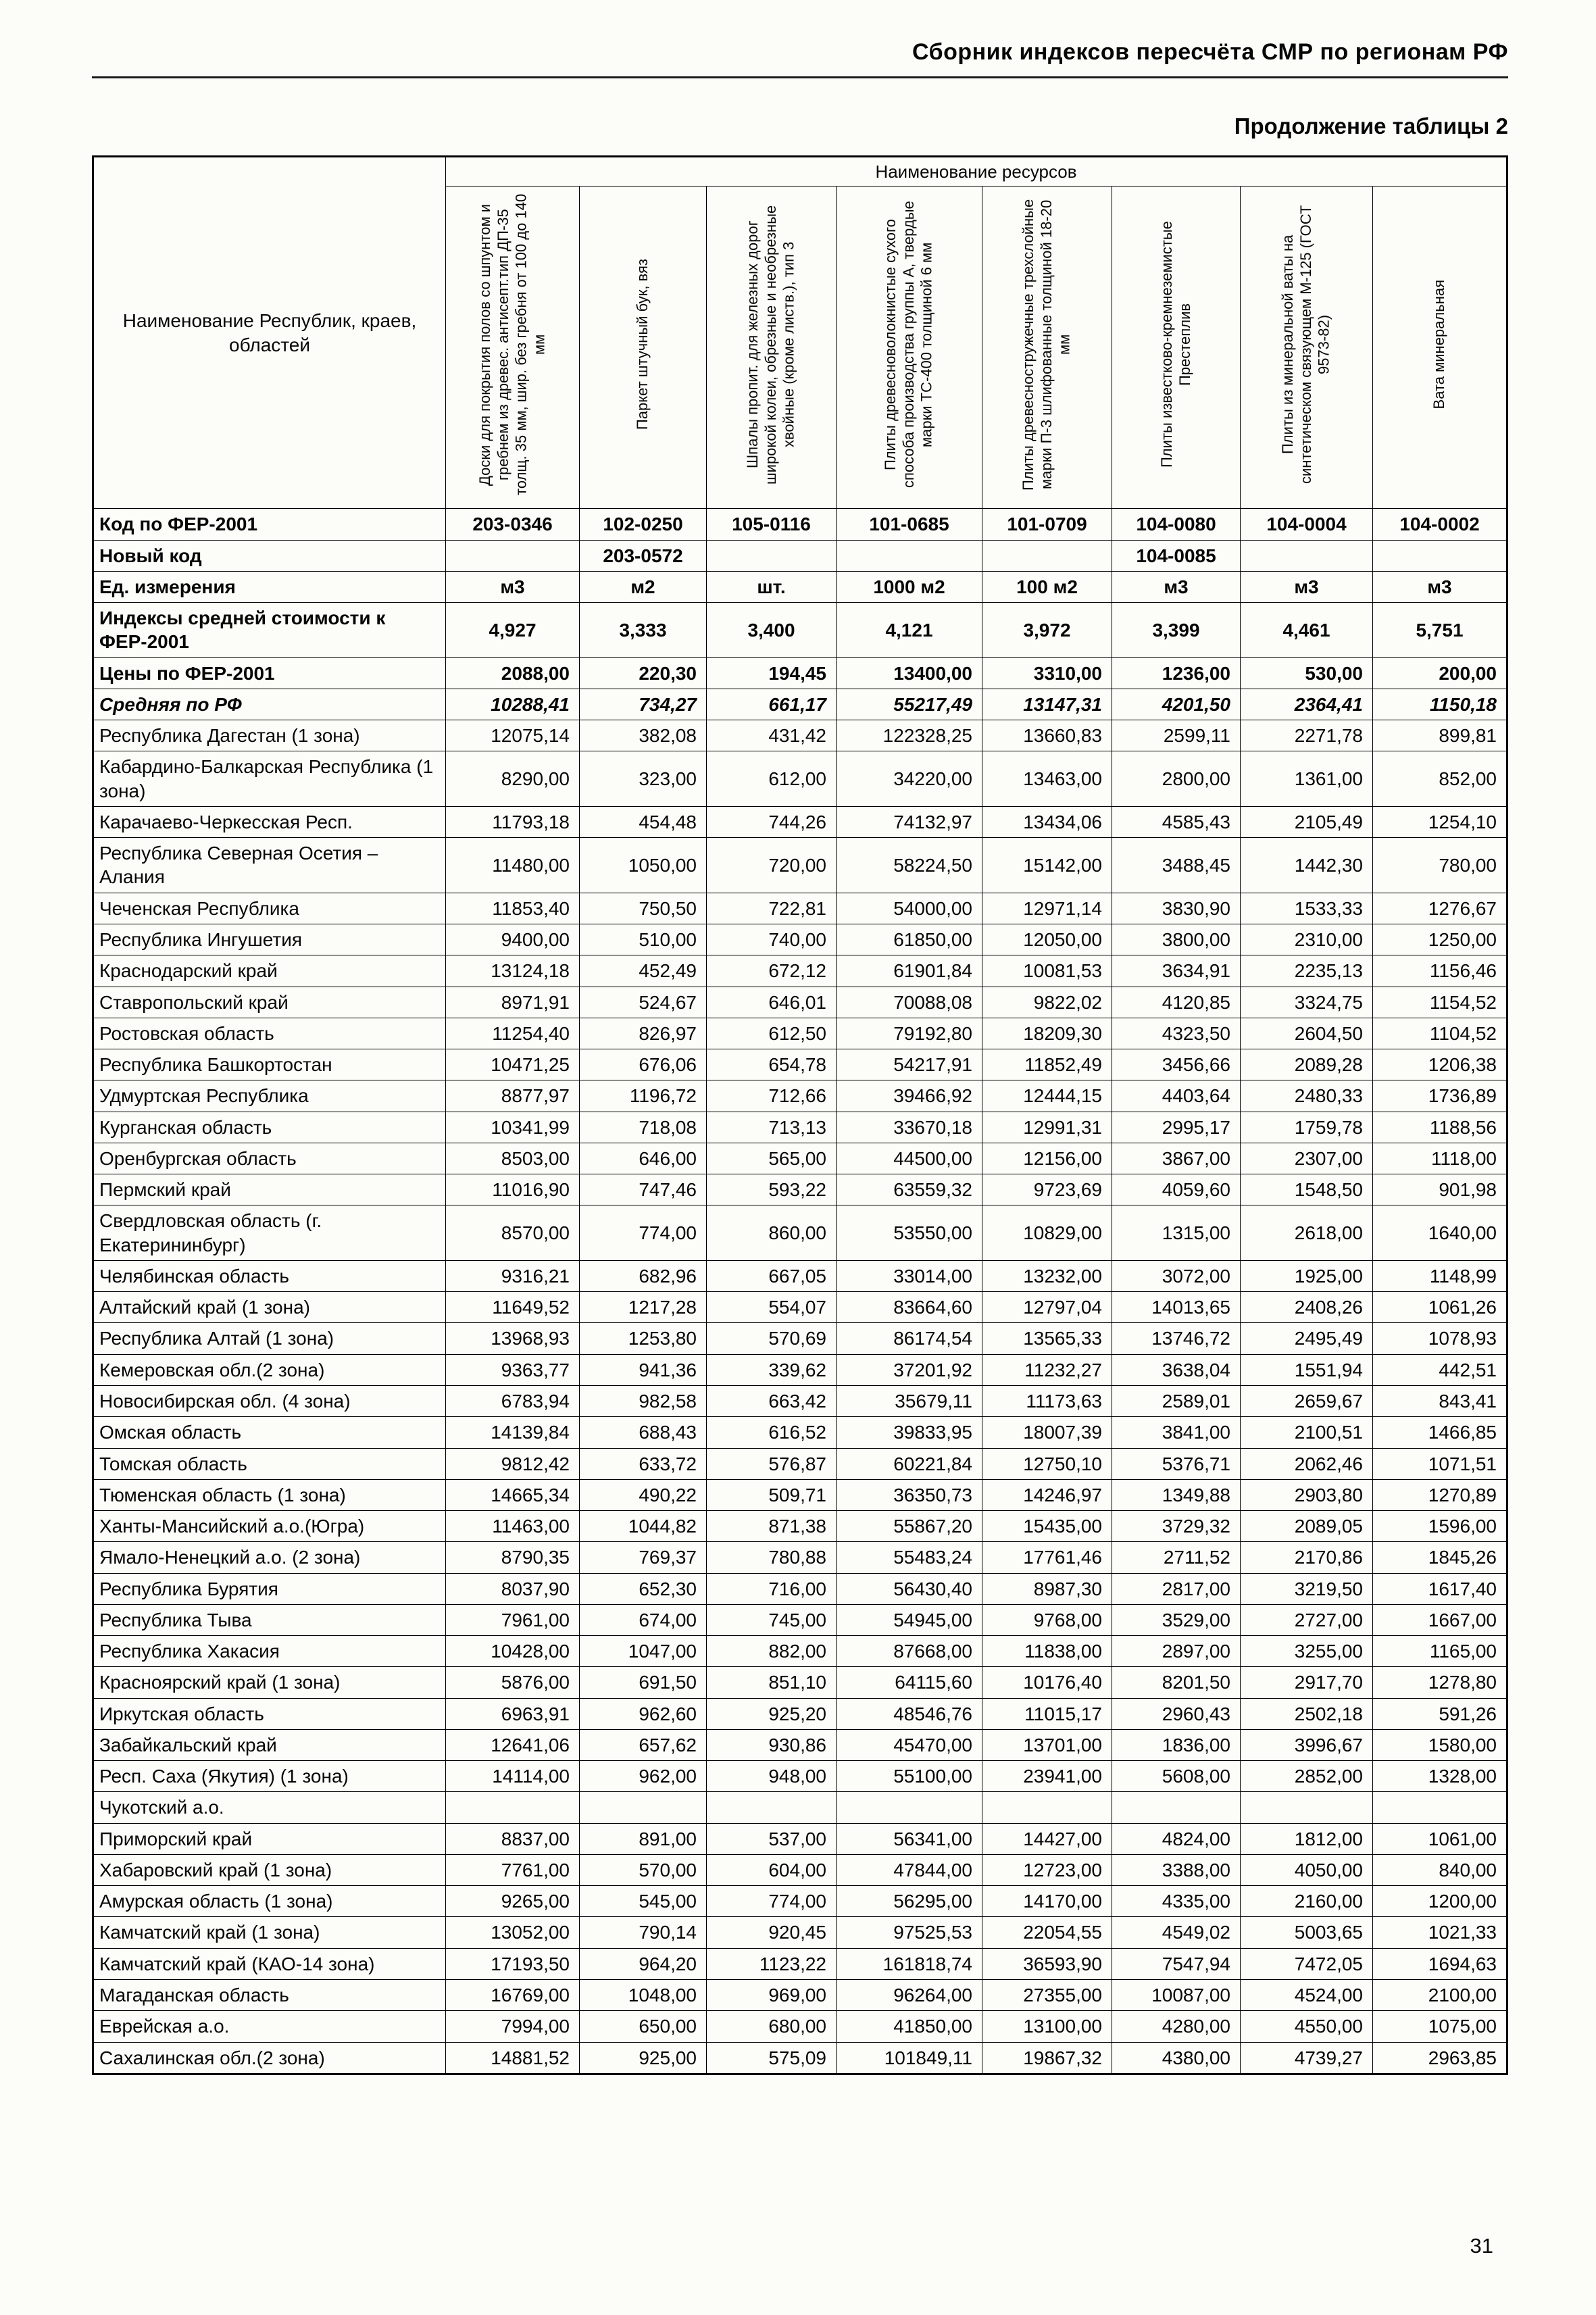 This screenshot has height=2315, width=1596. What do you see at coordinates (772, 1651) in the screenshot?
I see `value-cell: 882,00` at bounding box center [772, 1651].